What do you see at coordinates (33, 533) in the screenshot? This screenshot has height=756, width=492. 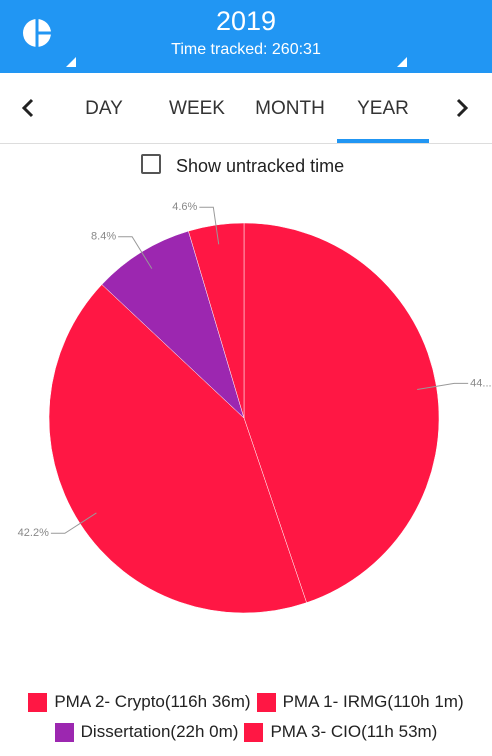 I see `value-label: 42.2%` at bounding box center [33, 533].